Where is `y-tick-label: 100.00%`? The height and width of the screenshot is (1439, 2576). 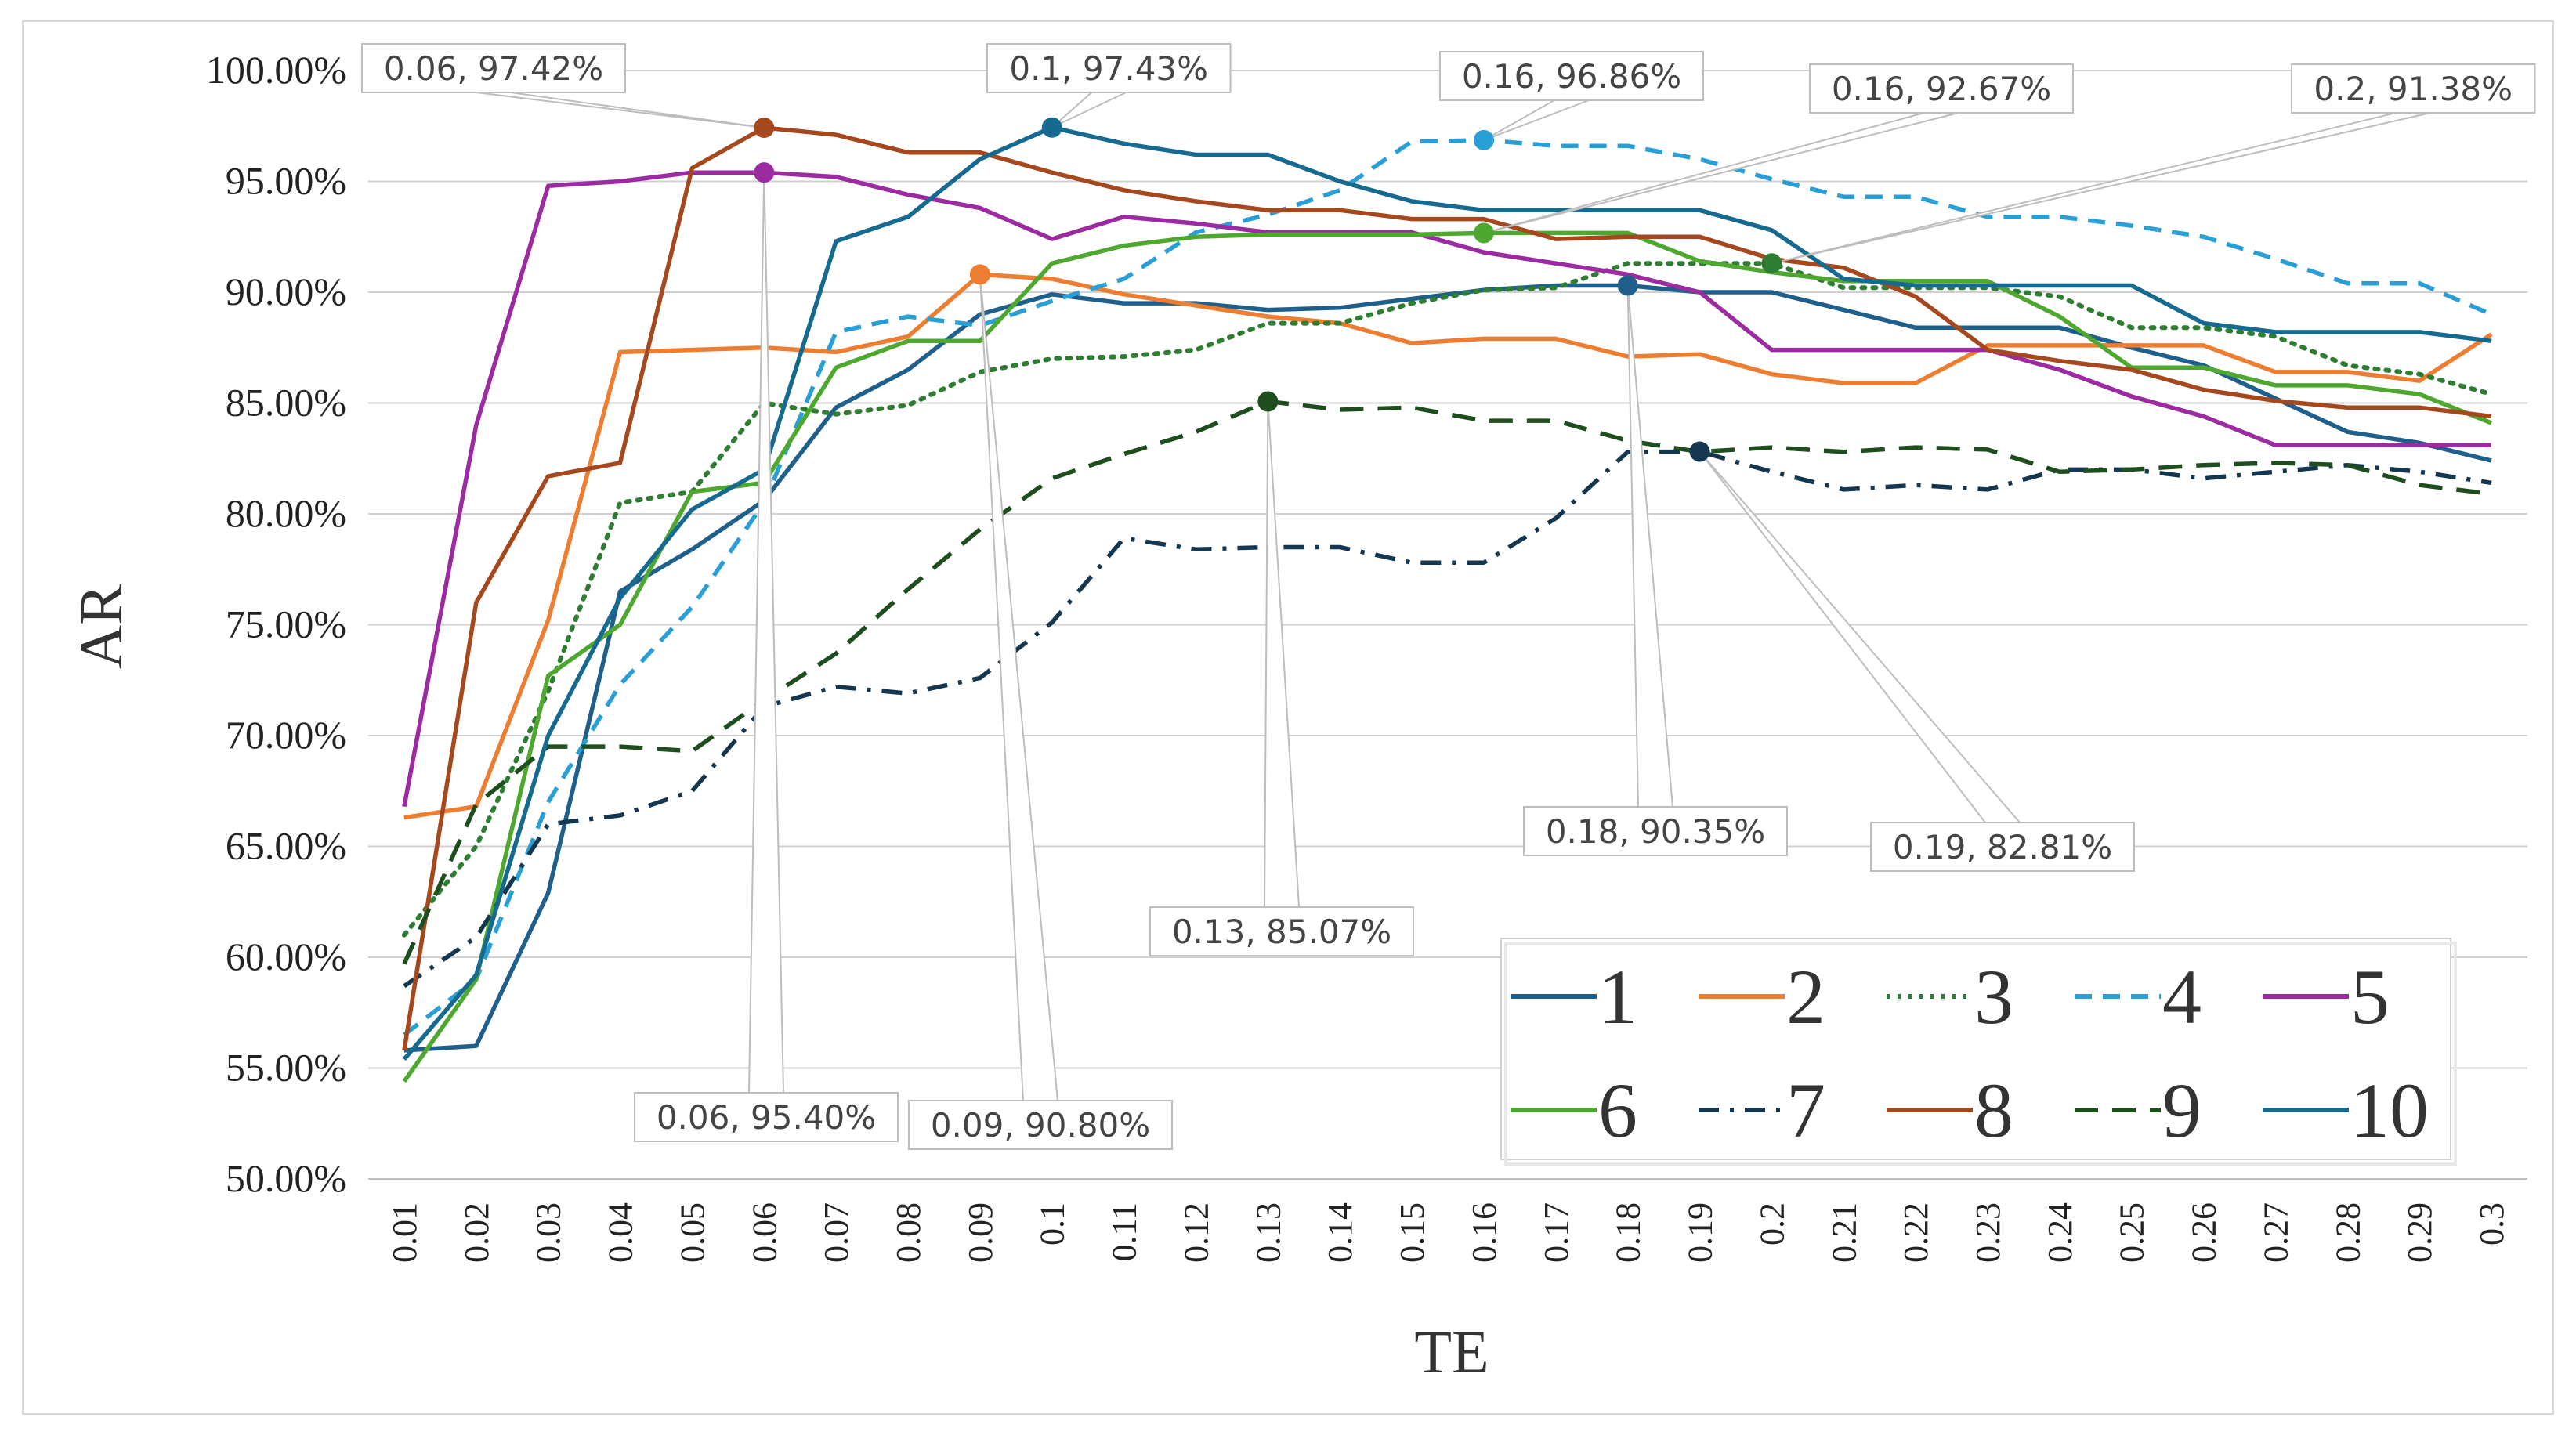 y-tick-label: 100.00% is located at coordinates (276, 70).